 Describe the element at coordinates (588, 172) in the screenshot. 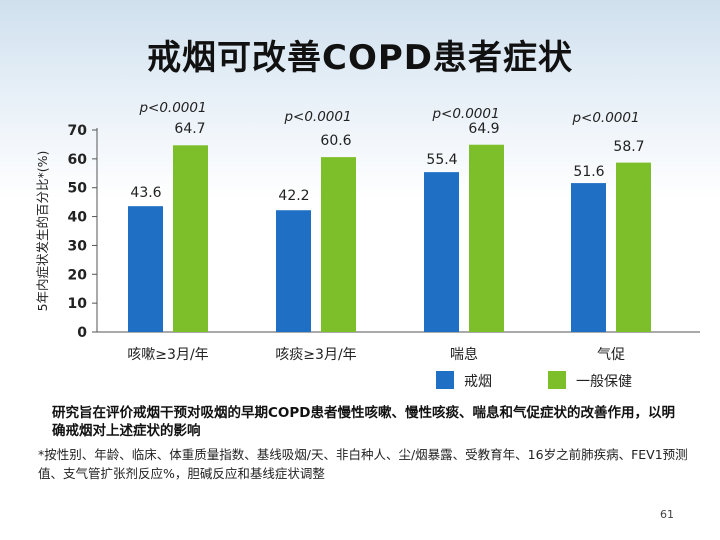

I see `data-label-0-3: 51.6` at that location.